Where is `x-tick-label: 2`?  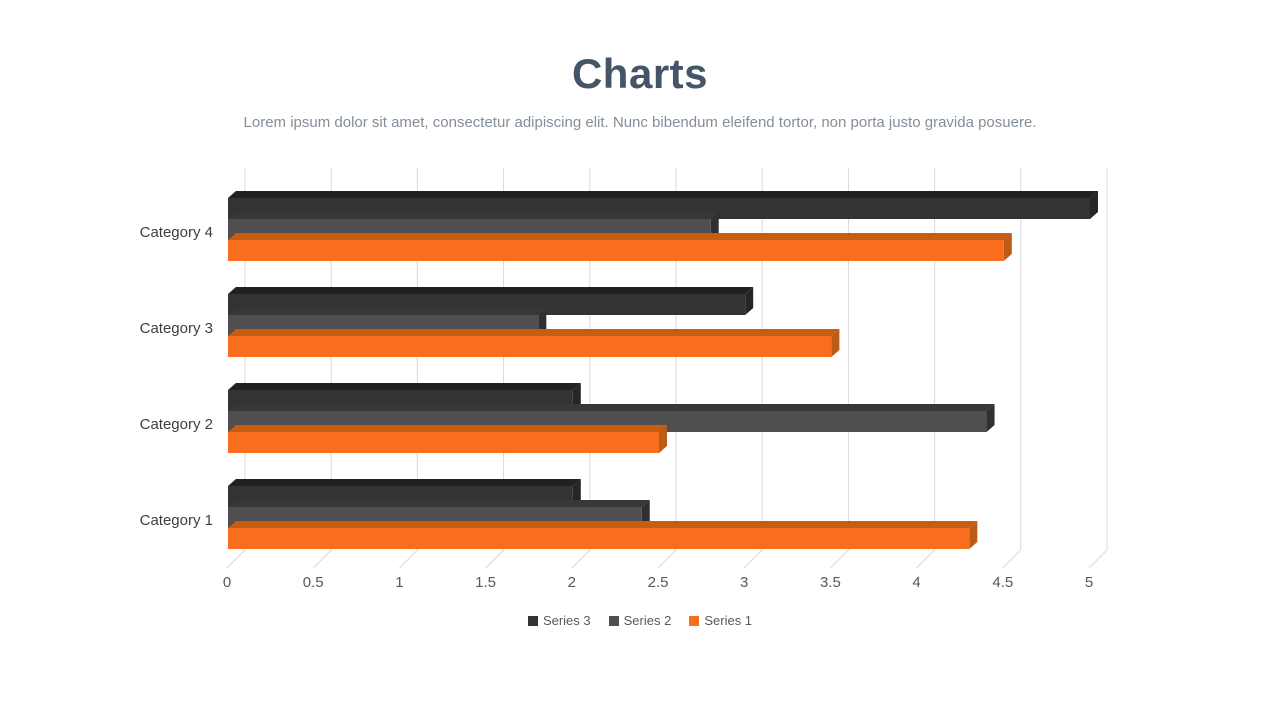
x-tick-label: 2 is located at coordinates (572, 582).